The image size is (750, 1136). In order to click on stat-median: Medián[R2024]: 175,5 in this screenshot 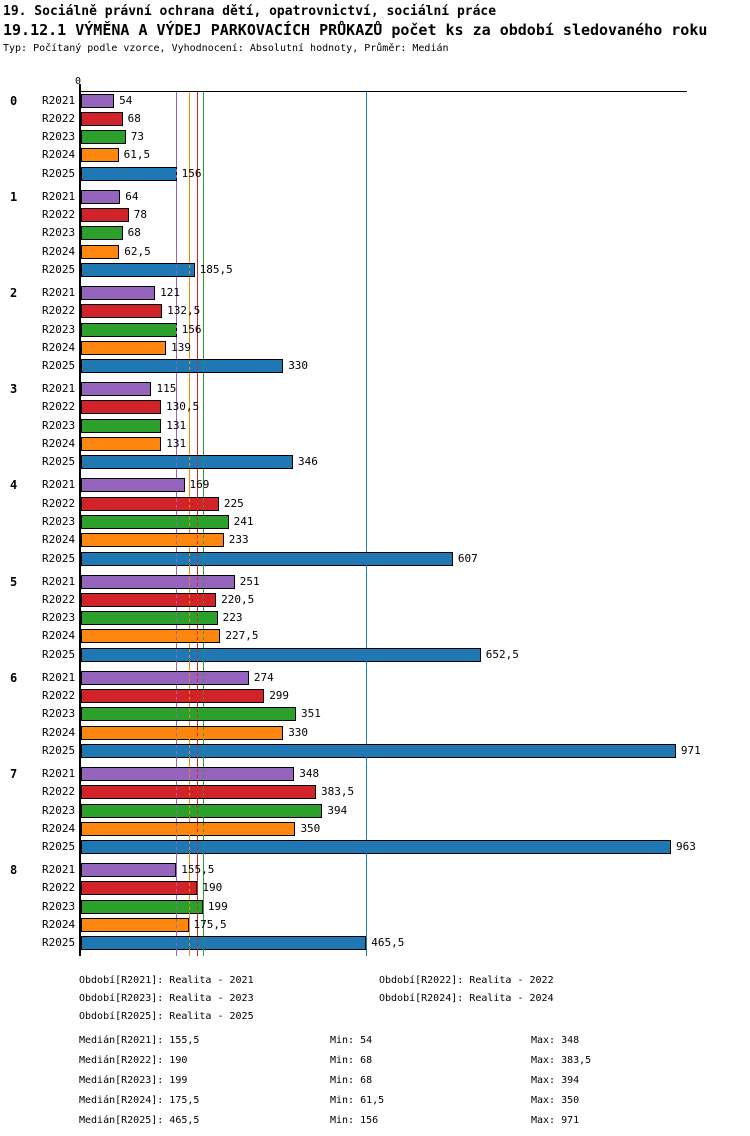, I will do `click(139, 1100)`.